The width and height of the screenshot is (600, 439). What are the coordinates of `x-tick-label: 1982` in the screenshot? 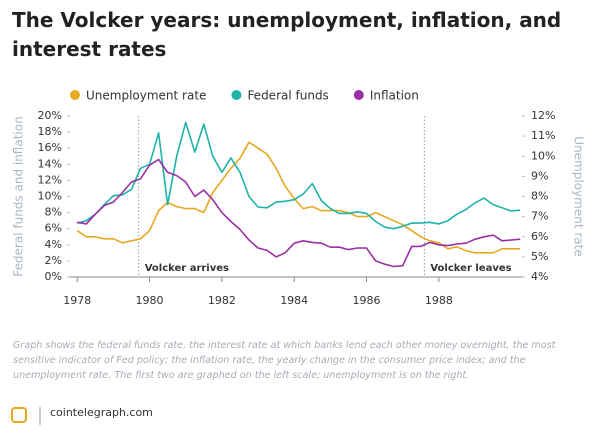 It's located at (222, 300).